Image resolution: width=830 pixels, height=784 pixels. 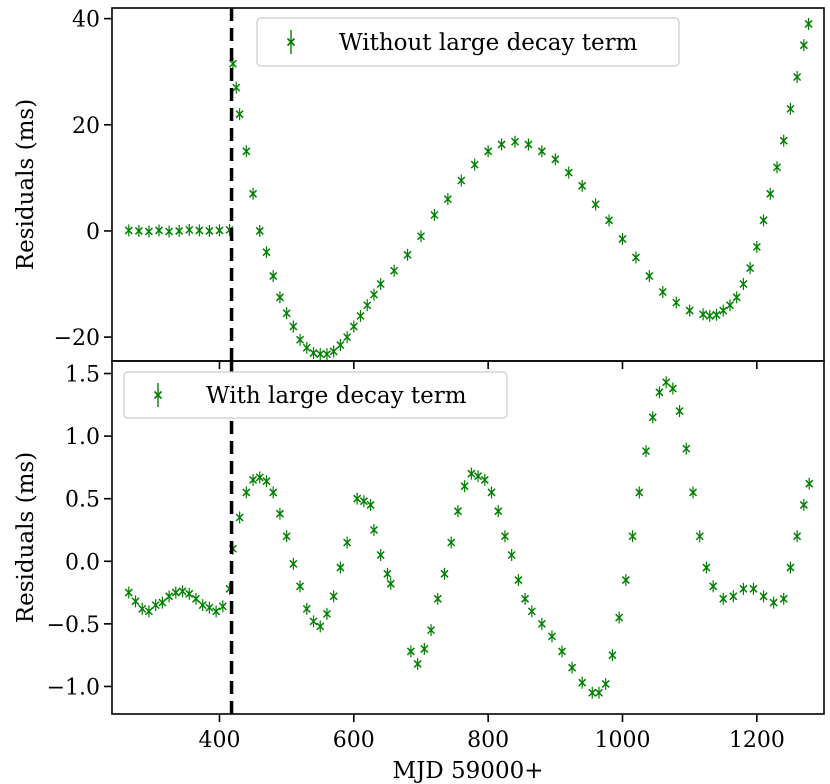 What do you see at coordinates (315, 395) in the screenshot?
I see `legend-box` at bounding box center [315, 395].